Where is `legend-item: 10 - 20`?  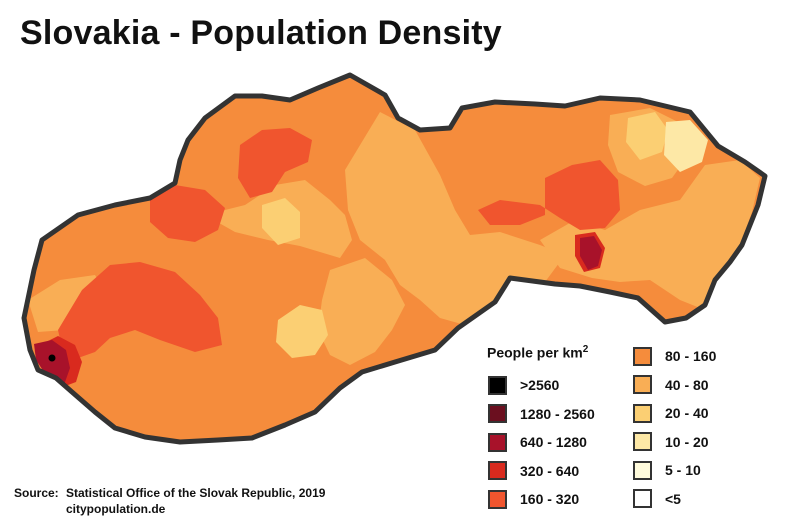 legend-item: 10 - 20 is located at coordinates (674, 442).